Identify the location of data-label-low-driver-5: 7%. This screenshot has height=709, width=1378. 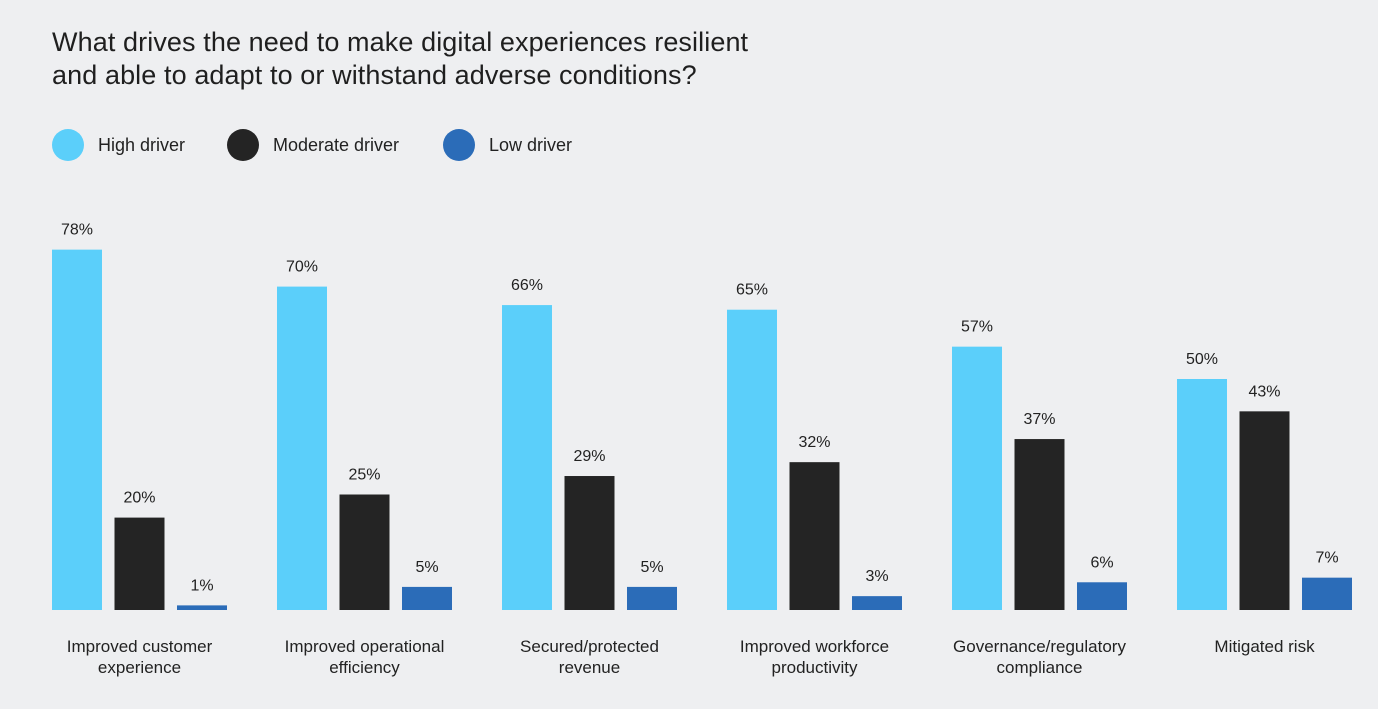
(1326, 558).